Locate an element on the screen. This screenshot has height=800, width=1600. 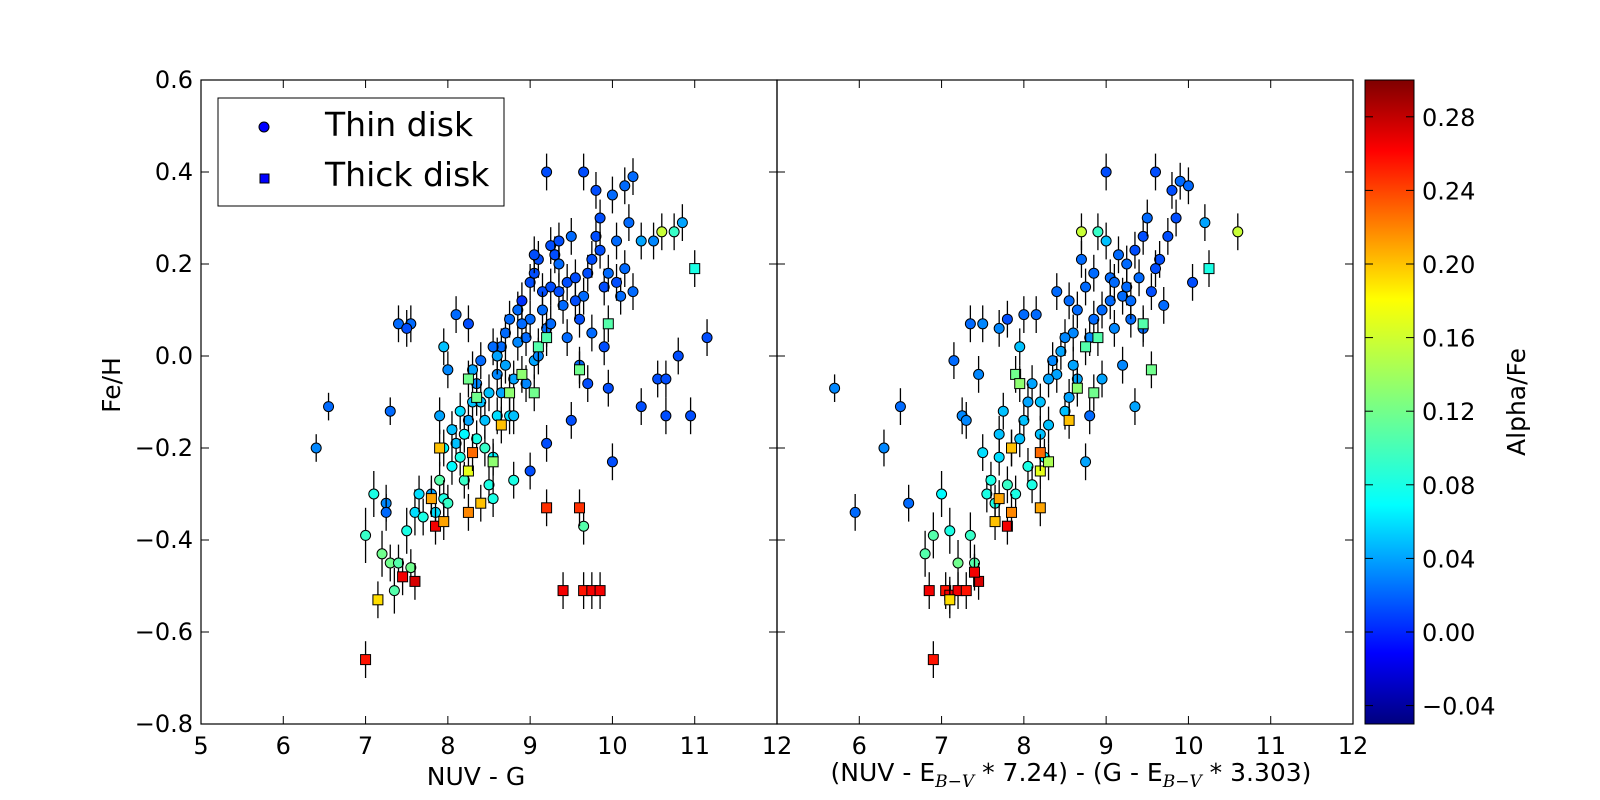
x-tick-label: 7 is located at coordinates (365, 746).